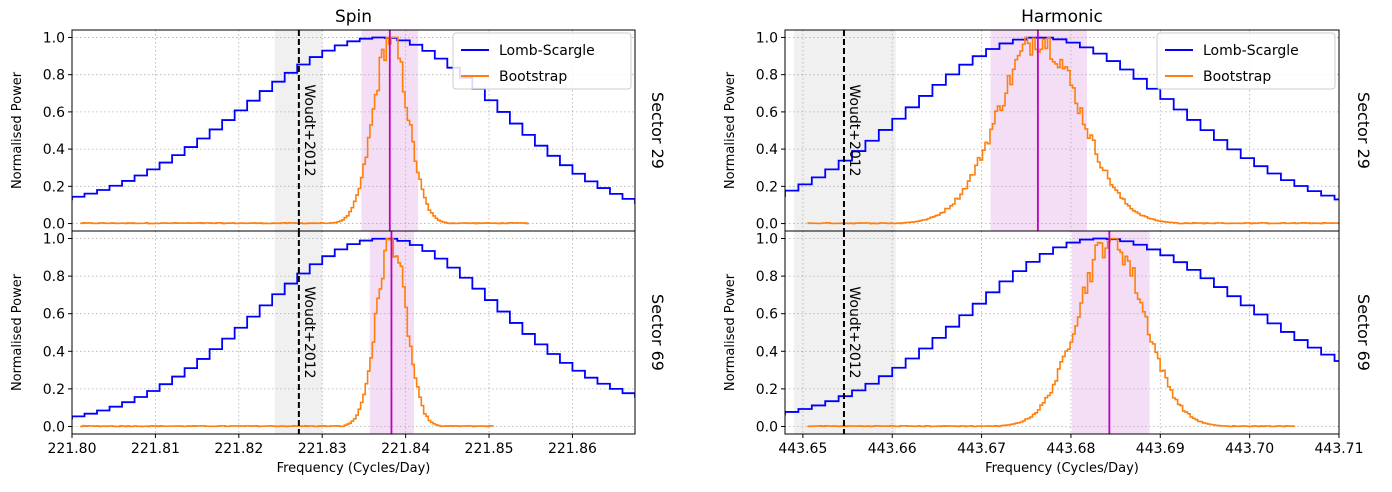 This screenshot has width=1392, height=492. I want to click on x-tick-label: 221.80, so click(72, 449).